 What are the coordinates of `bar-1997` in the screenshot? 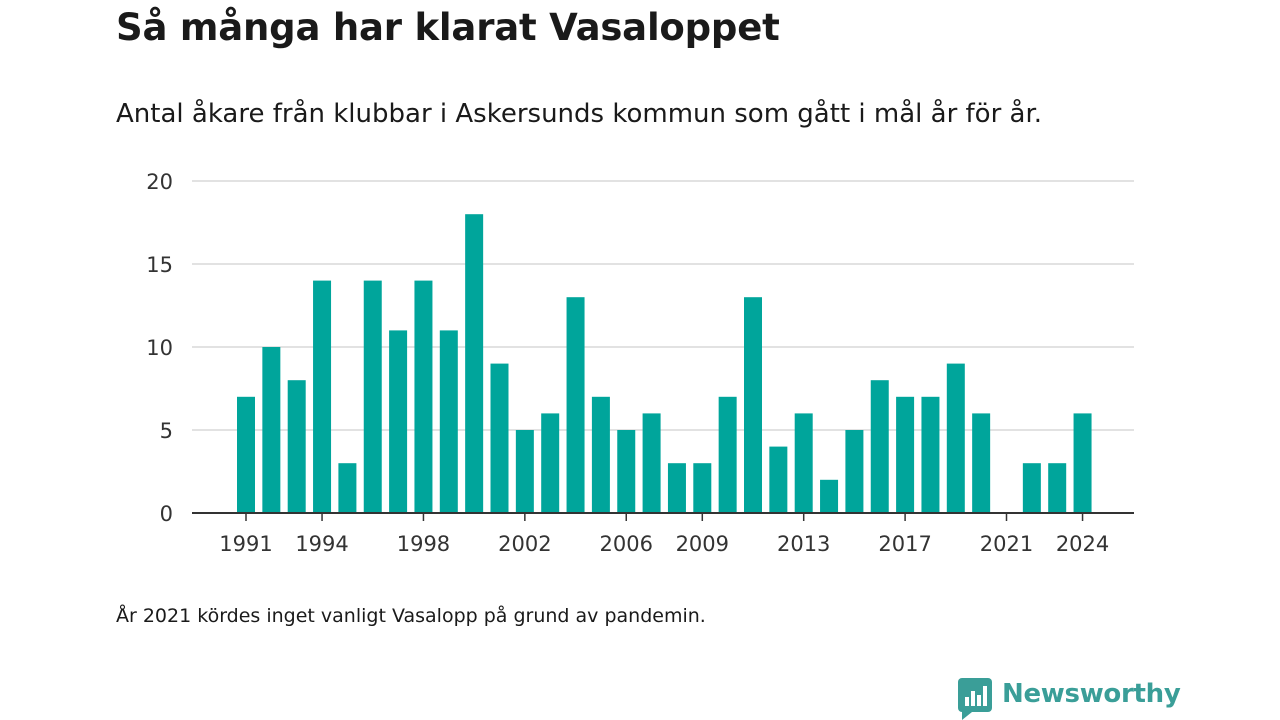 It's located at (398, 421).